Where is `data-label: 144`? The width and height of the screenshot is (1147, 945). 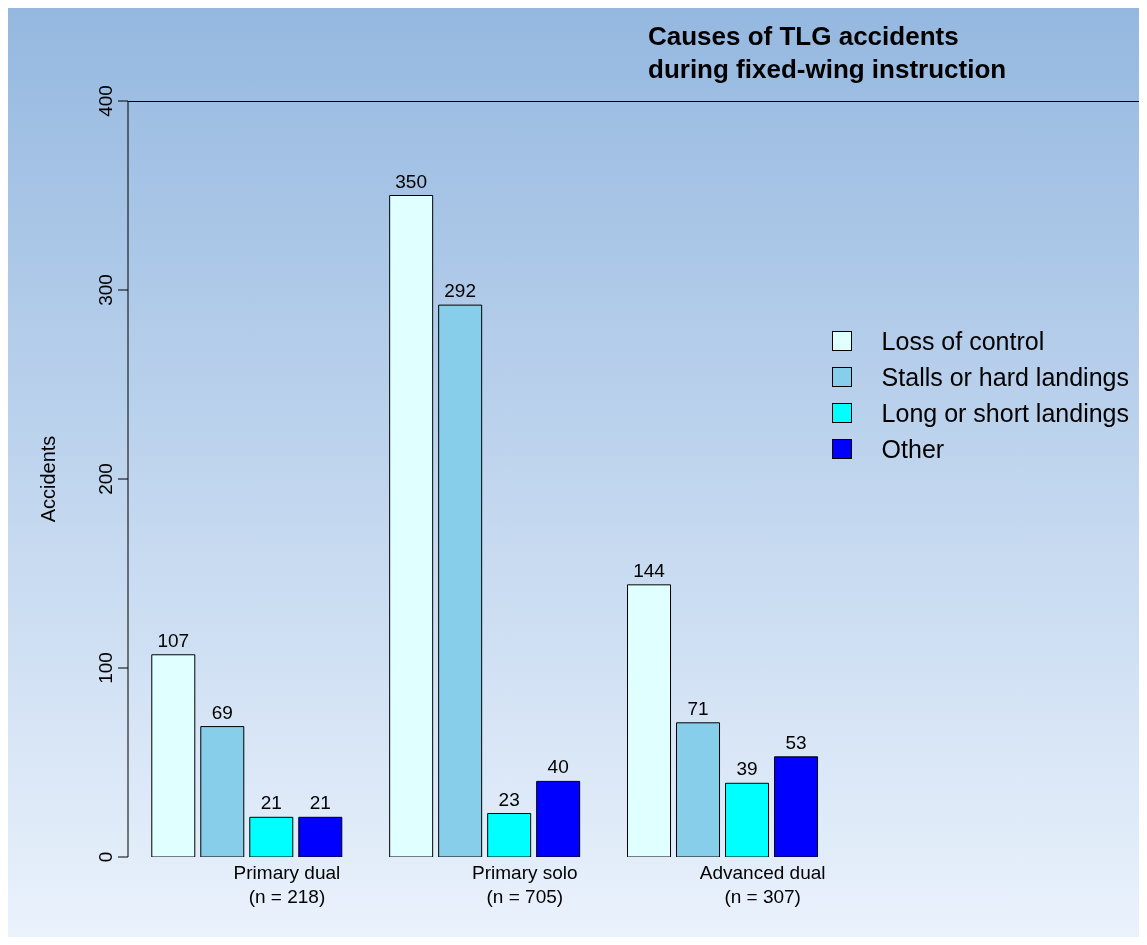 data-label: 144 is located at coordinates (649, 570).